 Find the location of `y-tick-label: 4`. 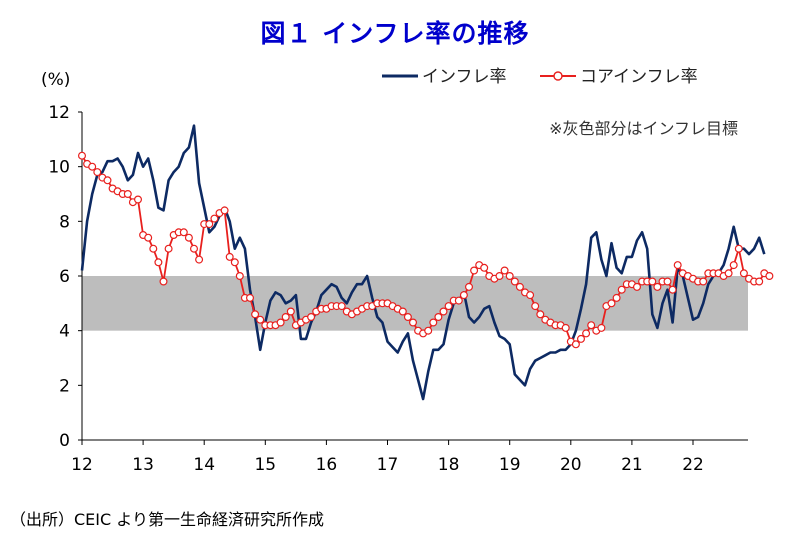

y-tick-label: 4 is located at coordinates (64, 332).